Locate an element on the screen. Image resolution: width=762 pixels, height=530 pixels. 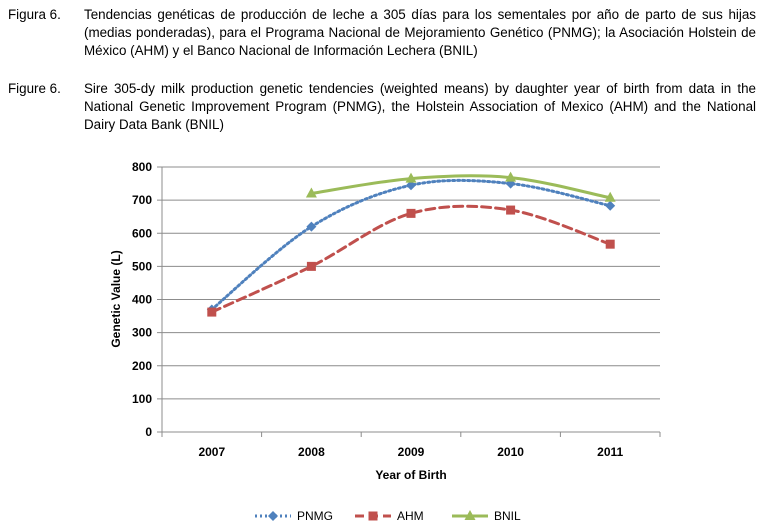
legend-label-bnil: BNIL is located at coordinates (507, 516).